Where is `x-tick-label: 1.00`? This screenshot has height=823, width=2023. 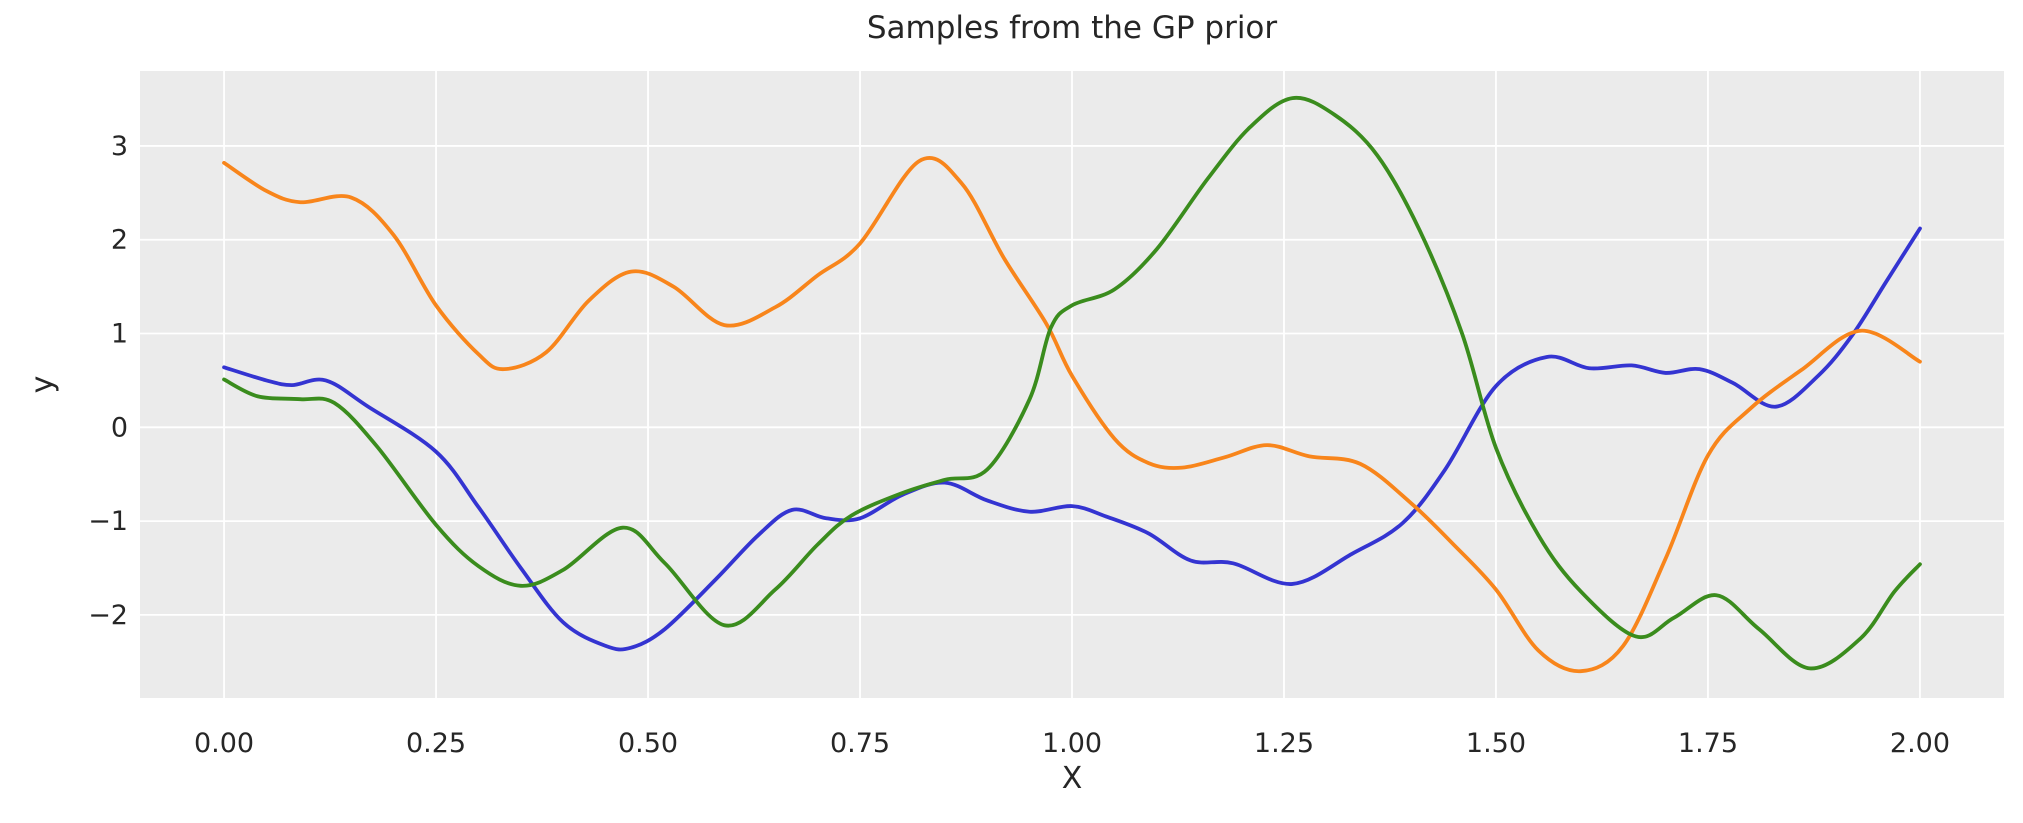
x-tick-label: 1.00 is located at coordinates (1072, 743).